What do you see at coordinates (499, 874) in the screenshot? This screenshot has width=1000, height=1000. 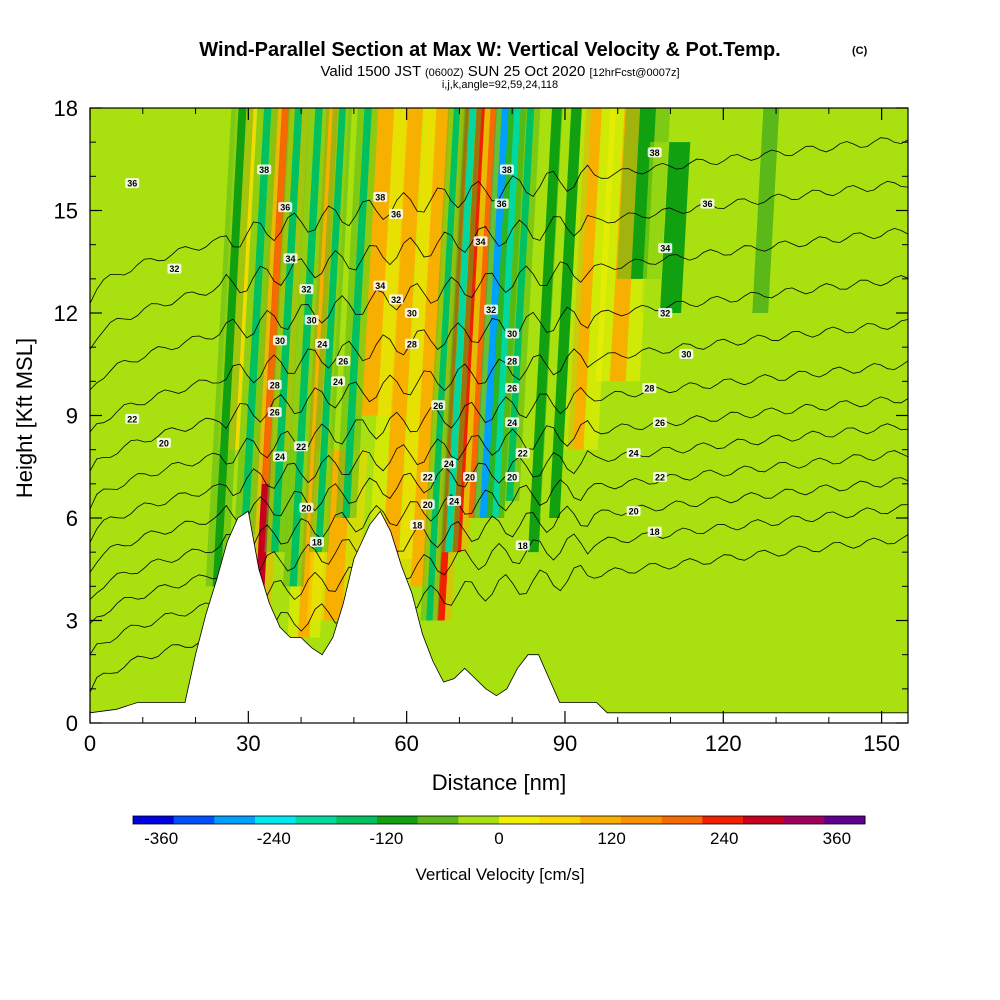 I see `colorbar-title: Vertical Velocity [cm/s]` at bounding box center [499, 874].